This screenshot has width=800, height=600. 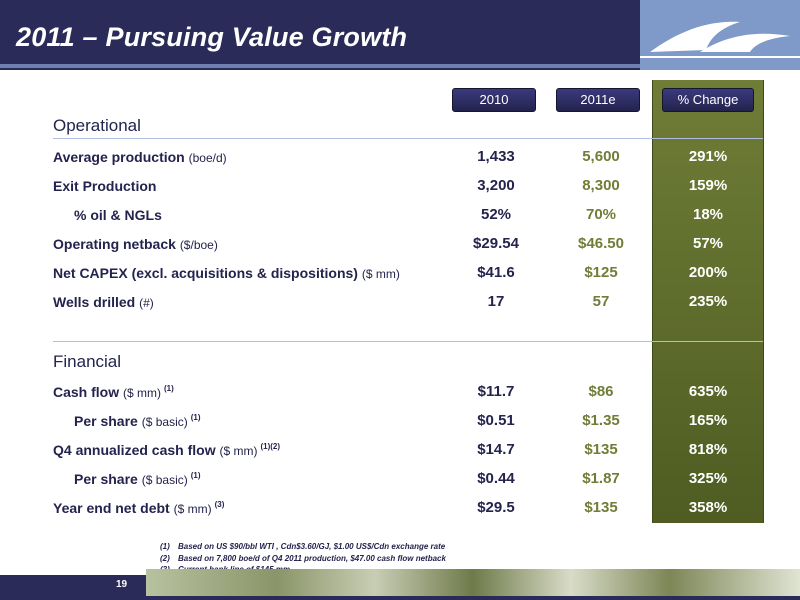 I want to click on header-stripe, so click(x=320, y=66).